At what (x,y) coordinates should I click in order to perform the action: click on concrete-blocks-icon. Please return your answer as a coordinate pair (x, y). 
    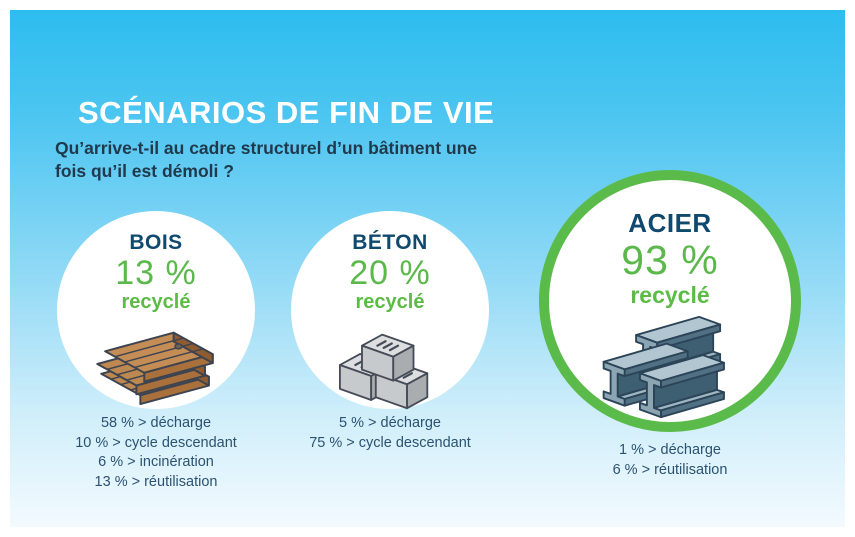
    Looking at the image, I should click on (390, 365).